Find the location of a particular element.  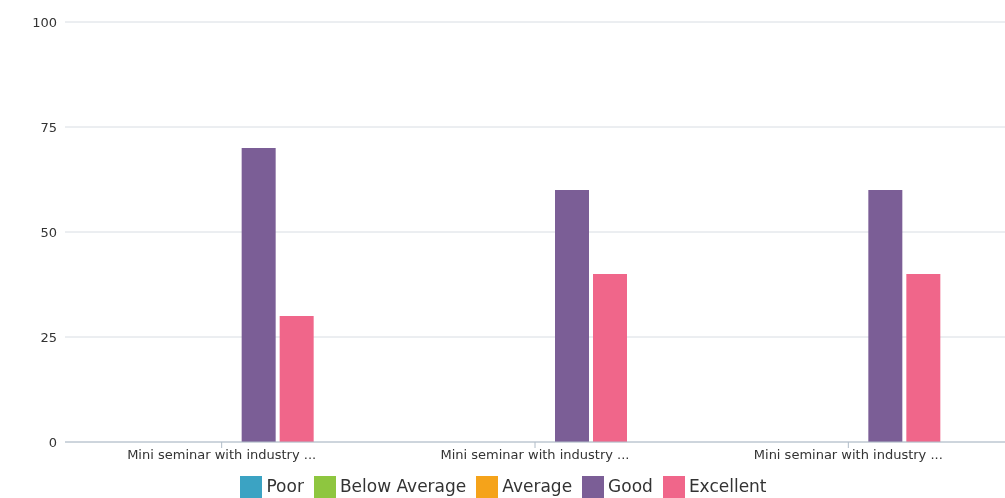

legend-label: Average is located at coordinates (537, 486).